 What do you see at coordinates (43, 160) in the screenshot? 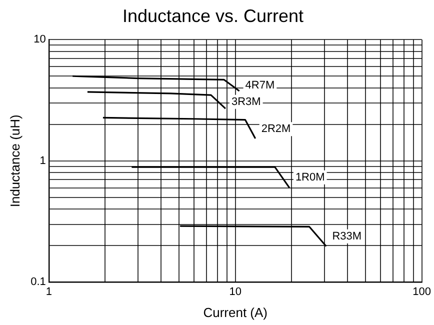
I see `y-tick-label: 1` at bounding box center [43, 160].